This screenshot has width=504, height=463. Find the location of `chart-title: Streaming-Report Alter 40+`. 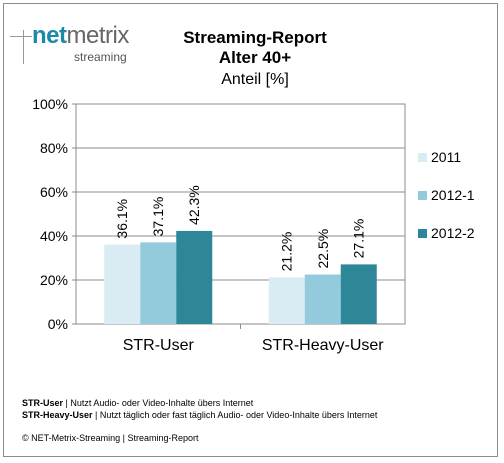

chart-title: Streaming-Report Alter 40+ is located at coordinates (255, 48).